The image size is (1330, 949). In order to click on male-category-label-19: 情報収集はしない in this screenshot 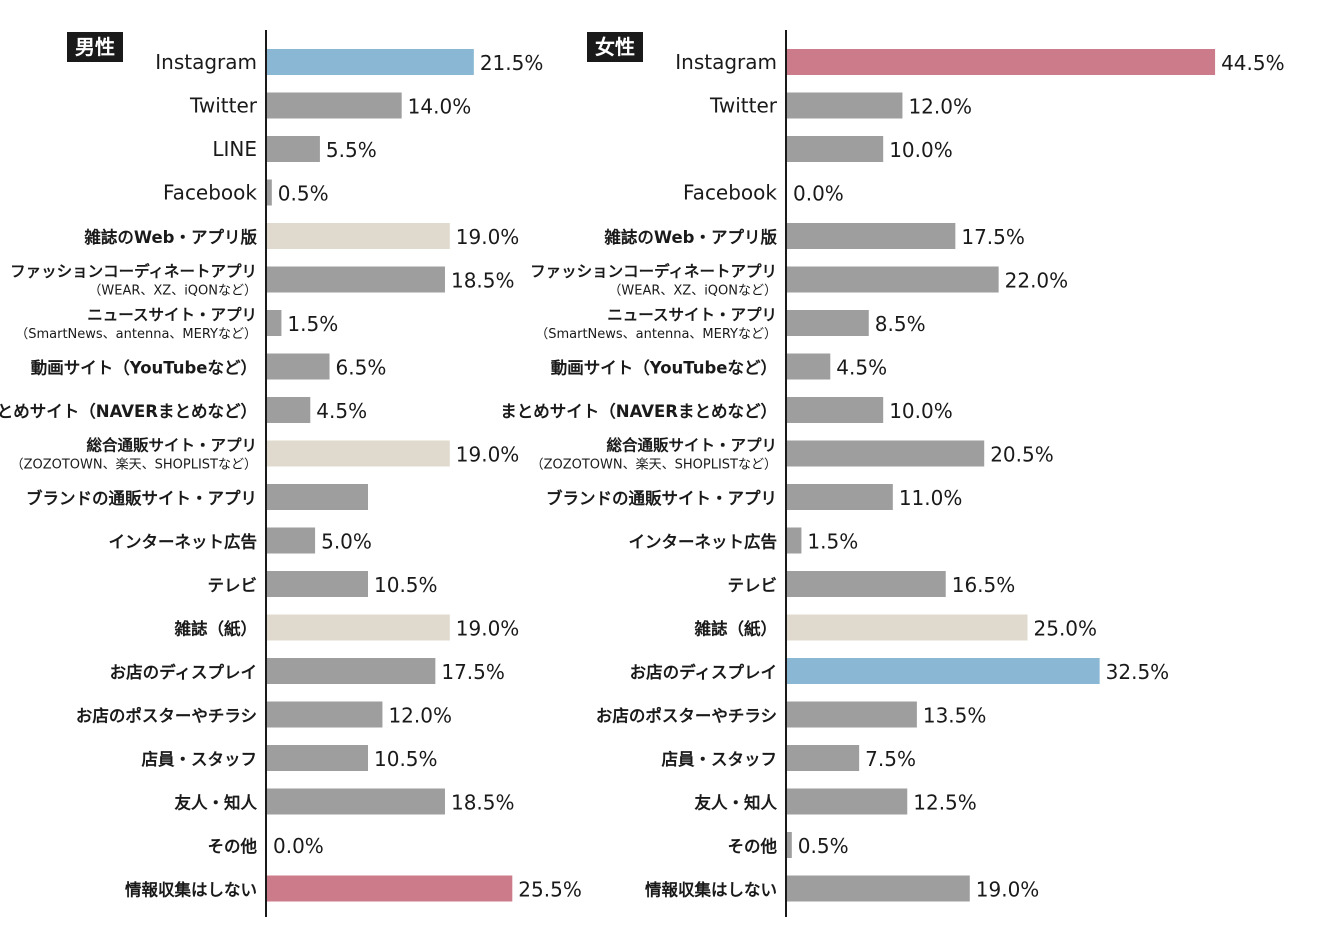, I will do `click(191, 890)`.